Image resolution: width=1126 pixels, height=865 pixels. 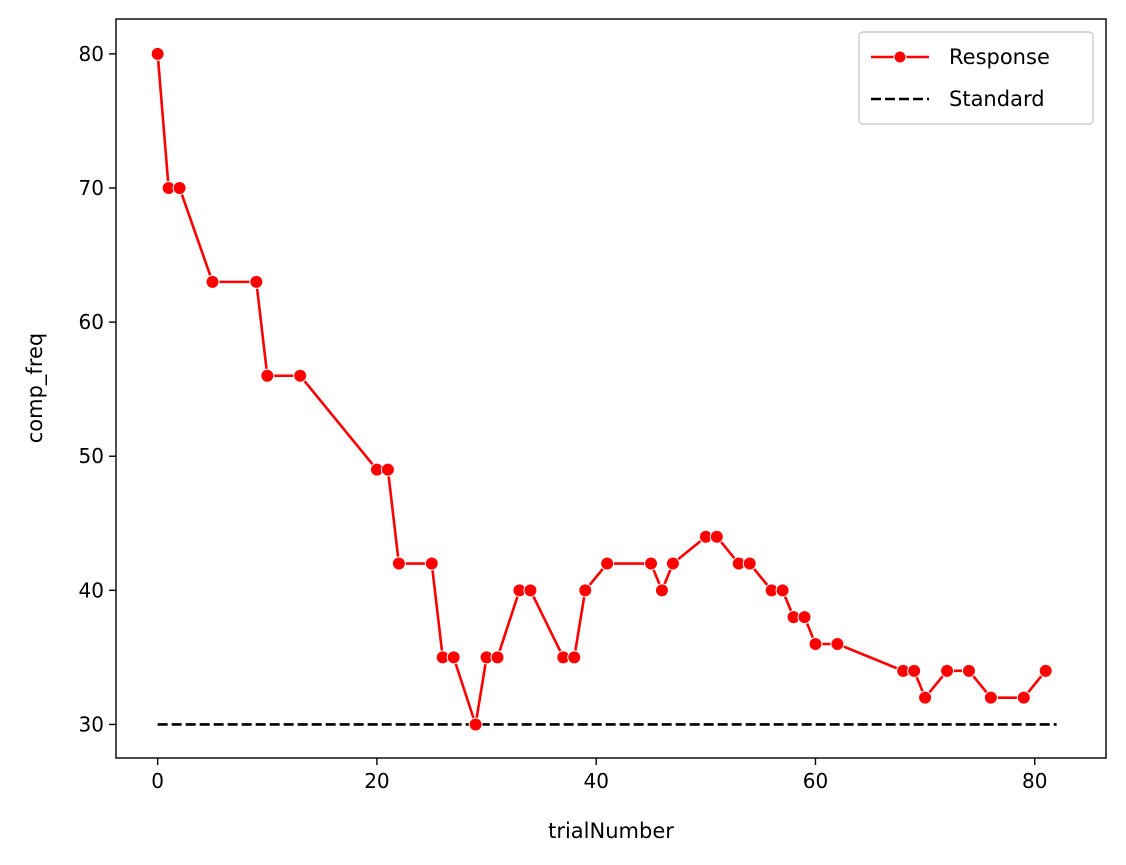 I want to click on legend-label-standard: Standard, so click(x=997, y=99).